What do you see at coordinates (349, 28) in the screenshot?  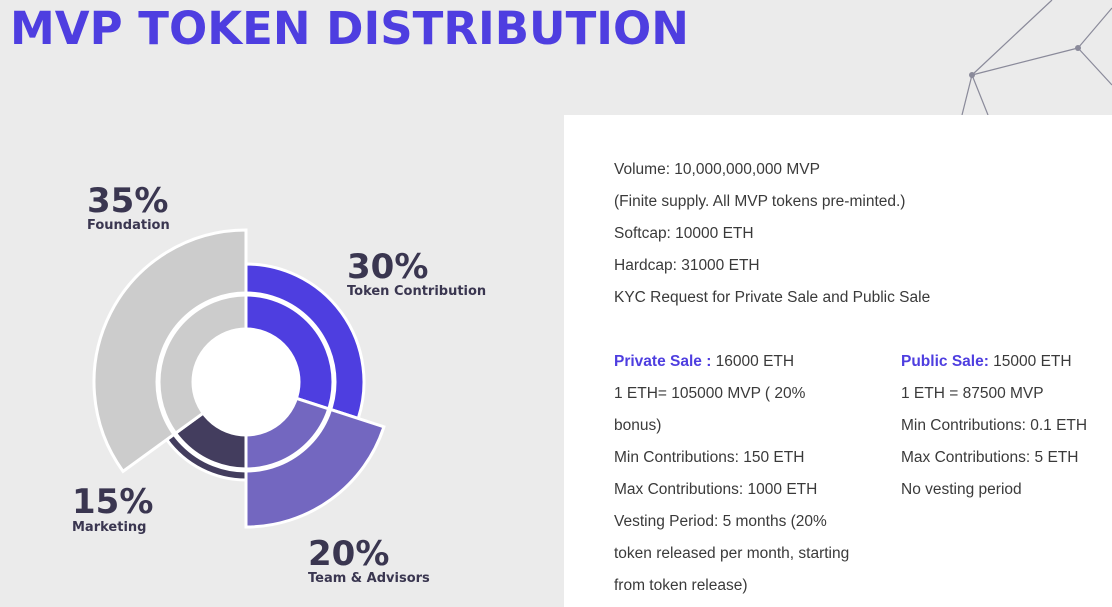 I see `page-title: MVP TOKEN DISTRIBUTION` at bounding box center [349, 28].